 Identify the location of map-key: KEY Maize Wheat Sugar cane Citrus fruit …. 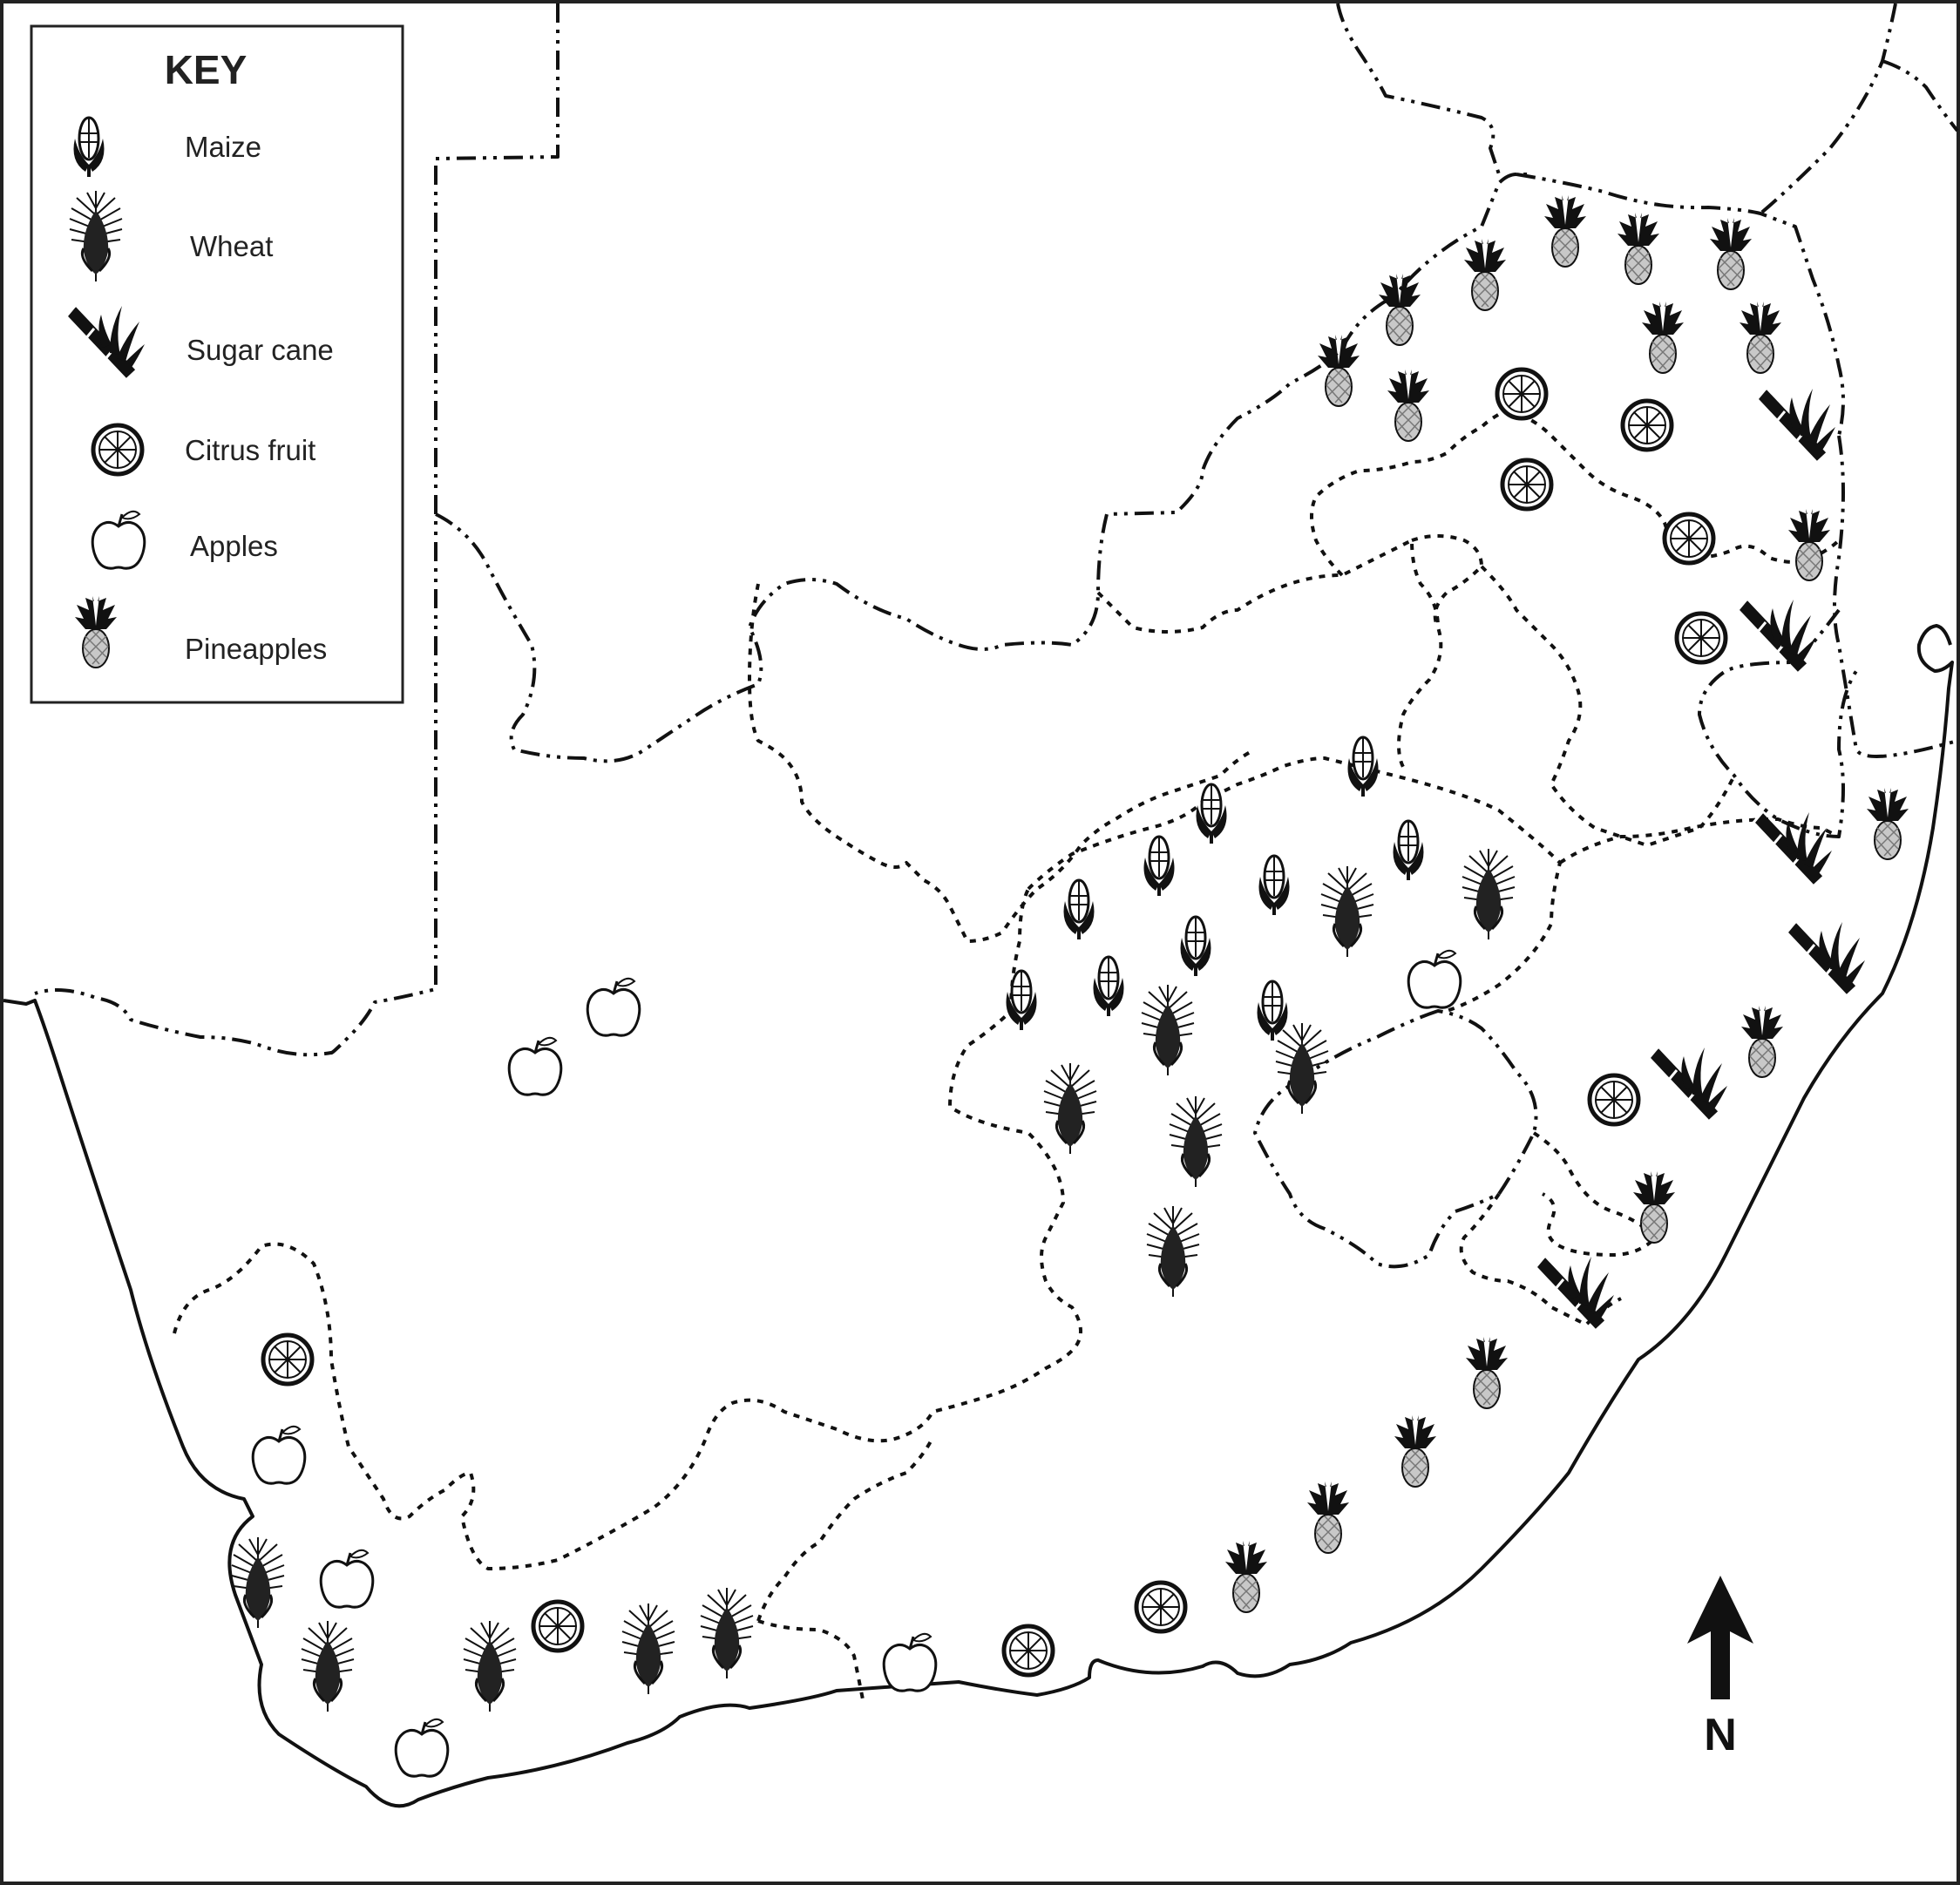
(217, 364).